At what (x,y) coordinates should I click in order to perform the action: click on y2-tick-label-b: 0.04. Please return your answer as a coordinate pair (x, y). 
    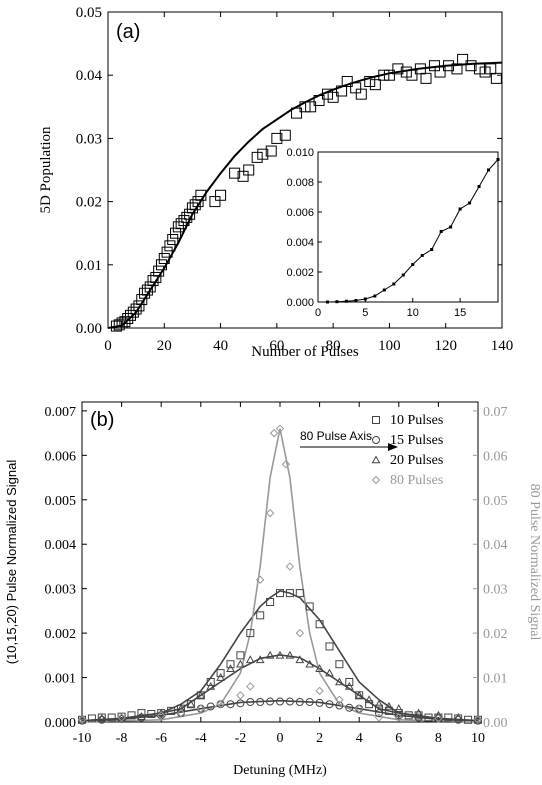
    Looking at the image, I should click on (495, 545).